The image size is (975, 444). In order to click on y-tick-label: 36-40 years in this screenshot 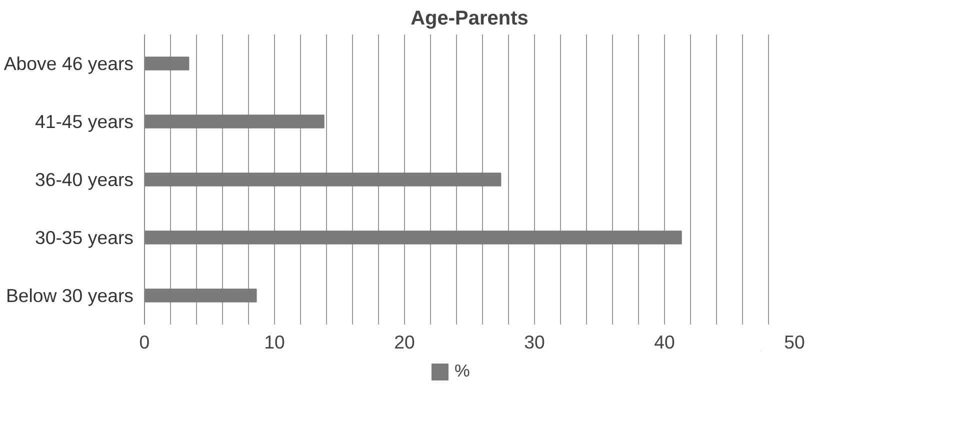, I will do `click(84, 179)`.